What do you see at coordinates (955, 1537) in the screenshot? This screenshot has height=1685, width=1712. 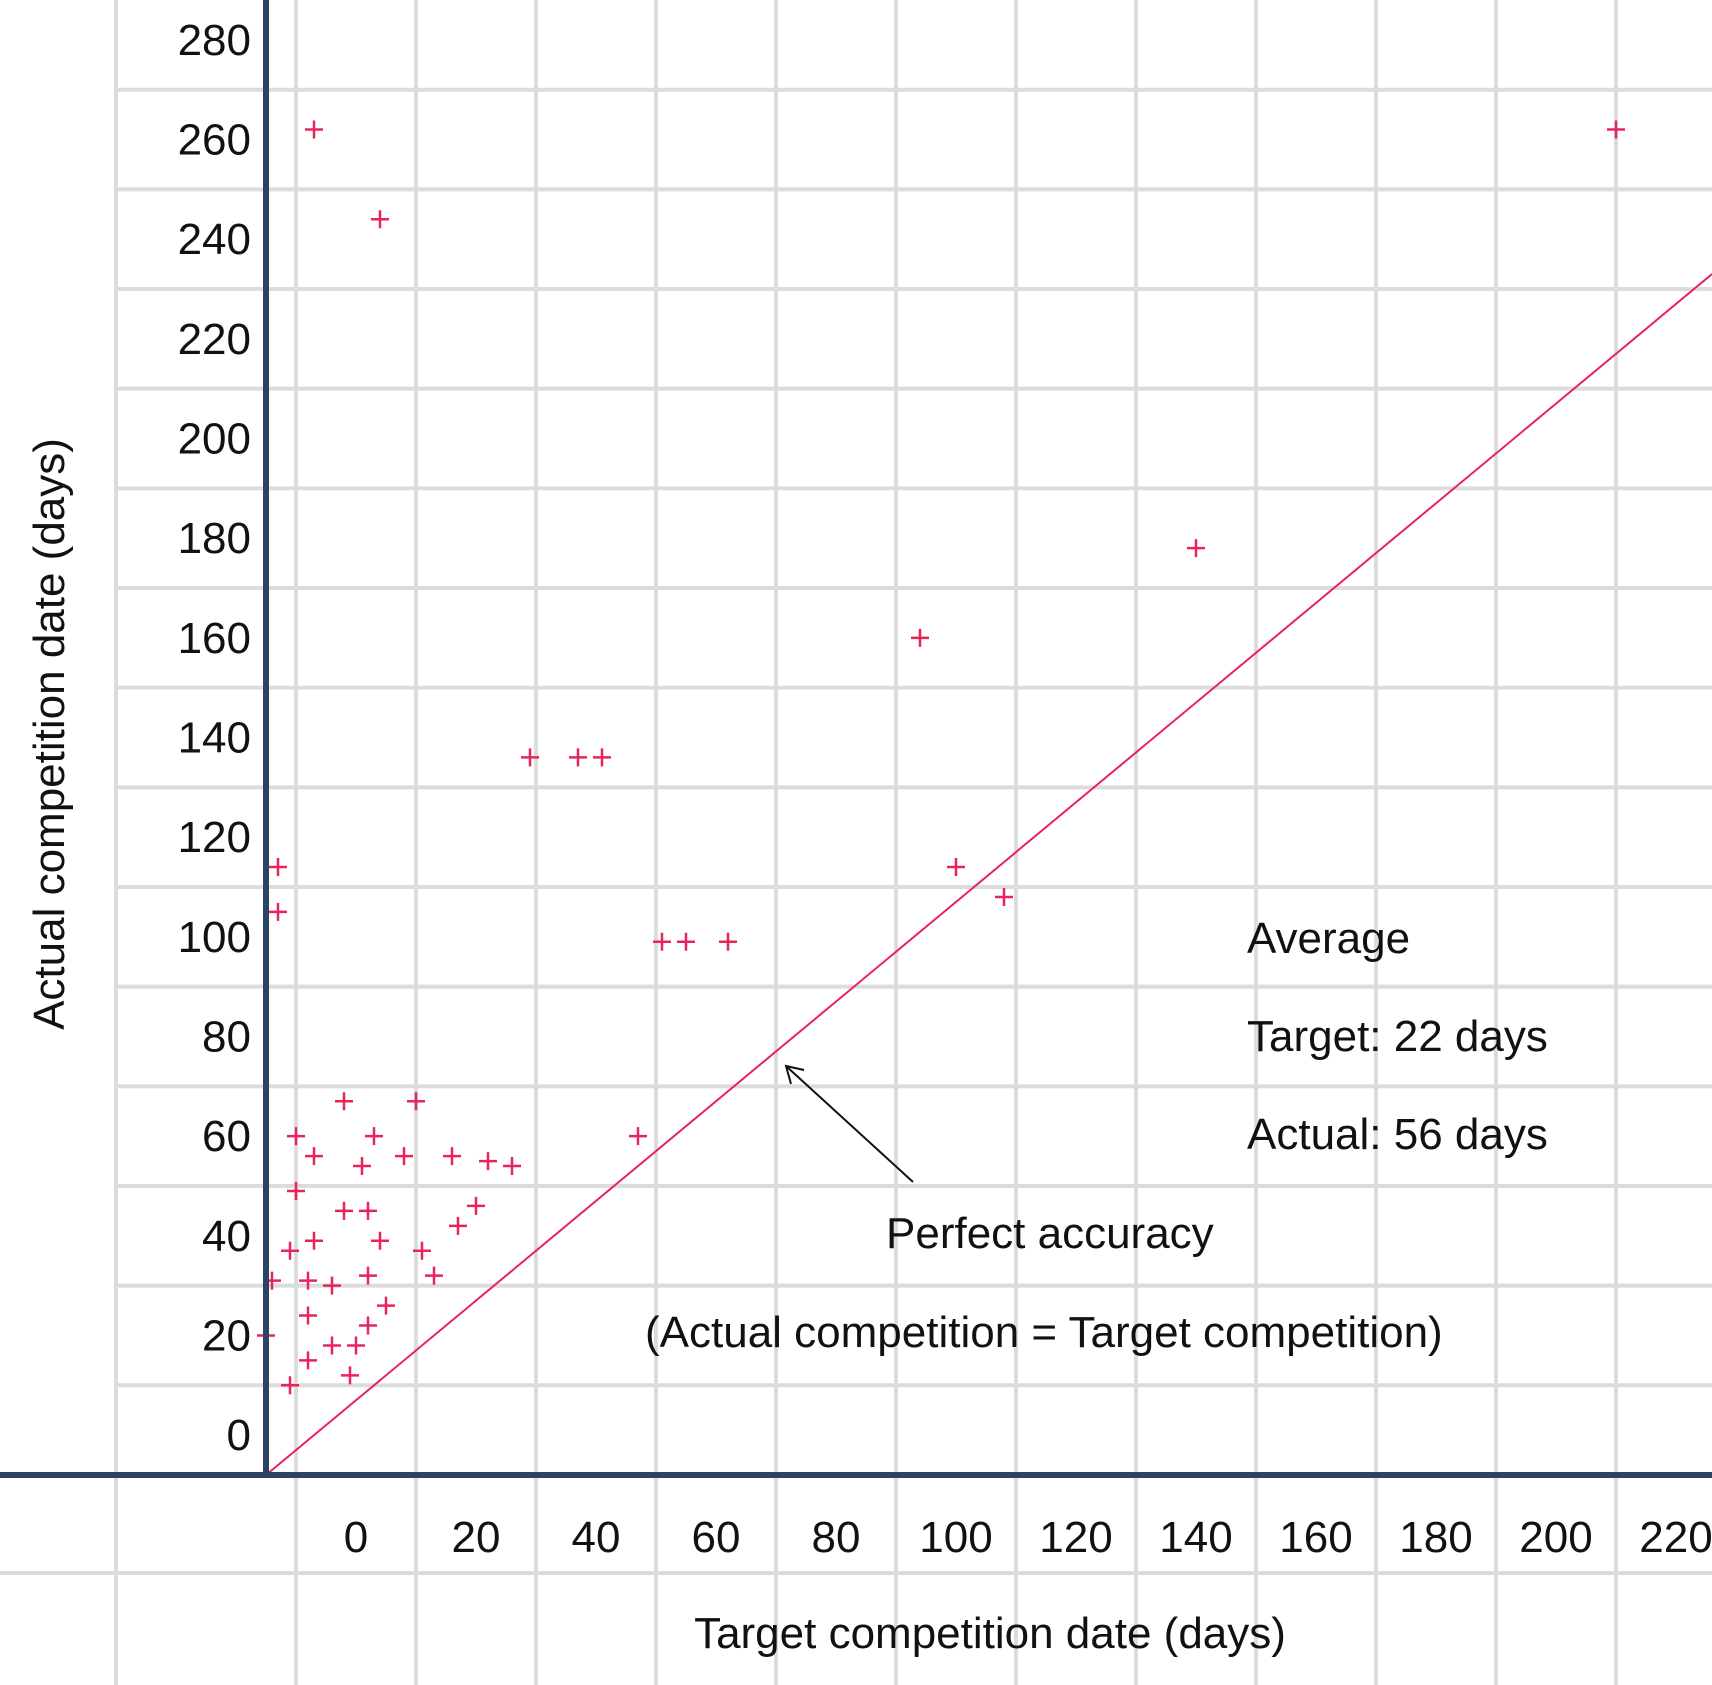 I see `x-tick-label: 100` at bounding box center [955, 1537].